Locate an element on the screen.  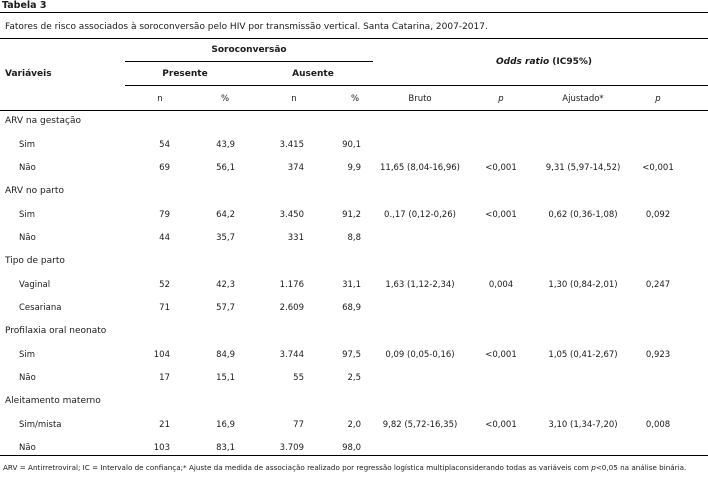
table-cell: 0,004 is located at coordinates (501, 285).